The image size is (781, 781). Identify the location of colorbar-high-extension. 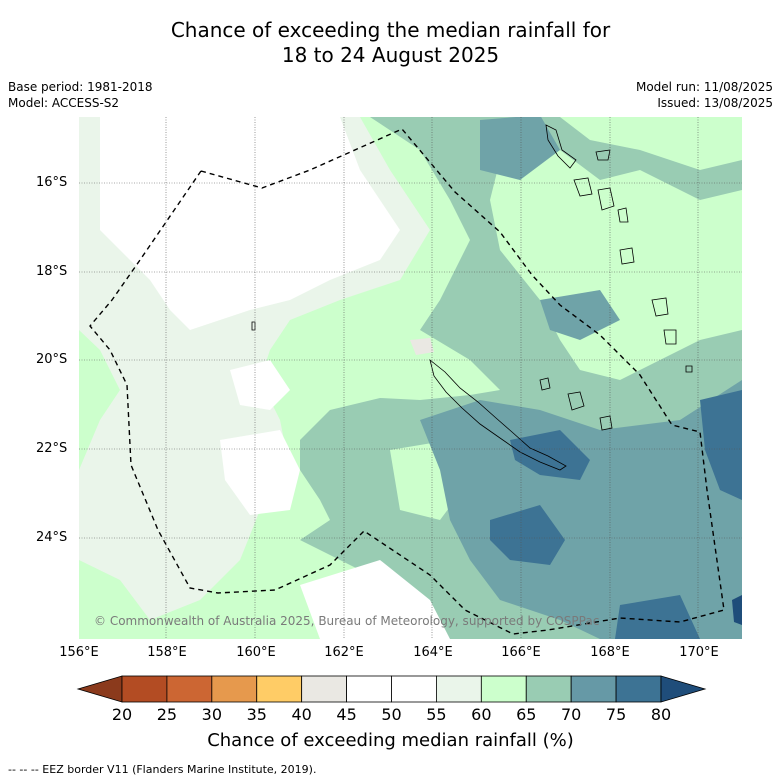
(683, 689).